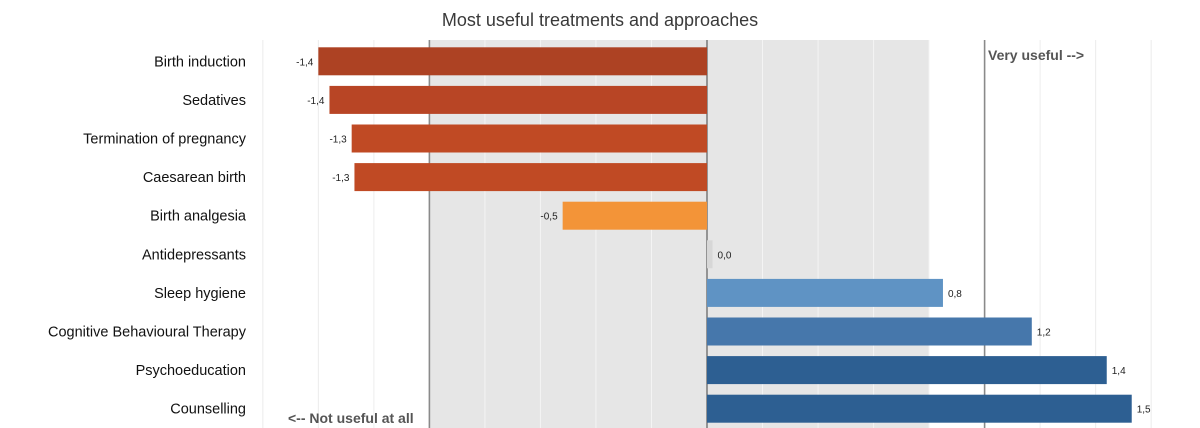 This screenshot has width=1200, height=428. Describe the element at coordinates (200, 62) in the screenshot. I see `category-label: Birth induction` at that location.